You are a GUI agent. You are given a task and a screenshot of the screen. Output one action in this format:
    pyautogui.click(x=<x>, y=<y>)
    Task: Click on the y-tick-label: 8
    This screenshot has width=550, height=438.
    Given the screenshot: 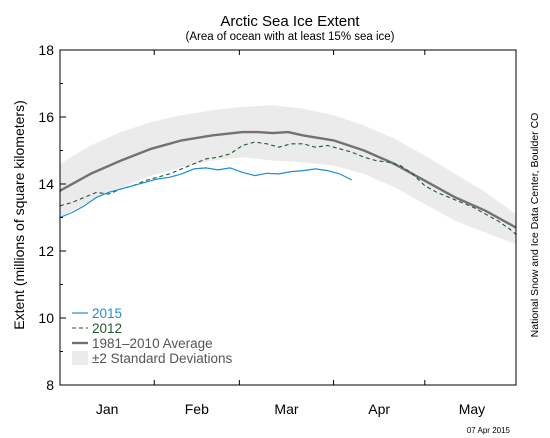 What is the action you would take?
    pyautogui.click(x=50, y=385)
    